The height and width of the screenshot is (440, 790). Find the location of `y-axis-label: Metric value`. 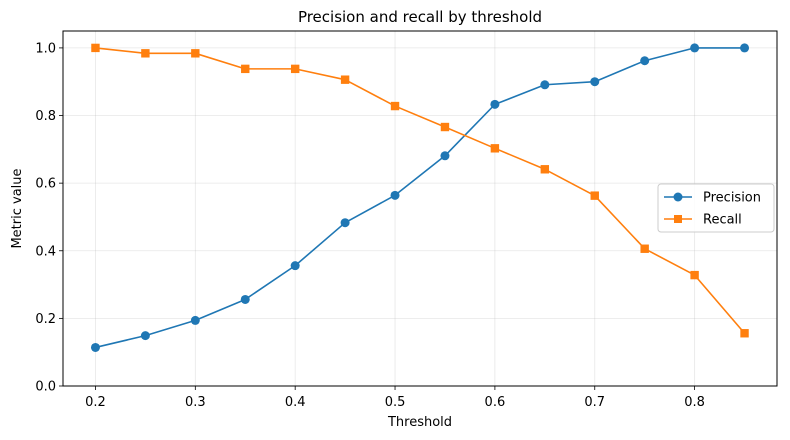

y-axis-label: Metric value is located at coordinates (17, 208).